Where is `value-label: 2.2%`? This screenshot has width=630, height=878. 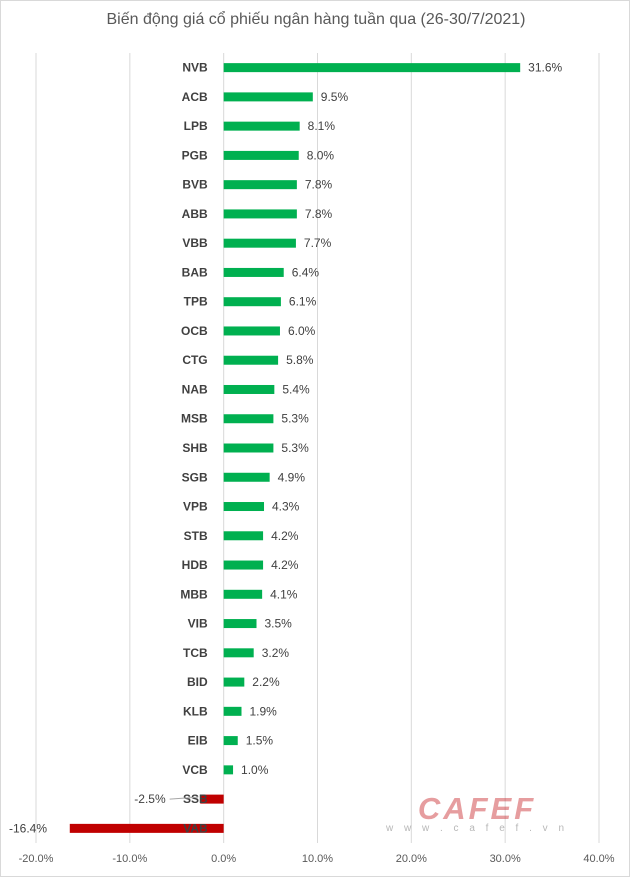 value-label: 2.2% is located at coordinates (266, 682).